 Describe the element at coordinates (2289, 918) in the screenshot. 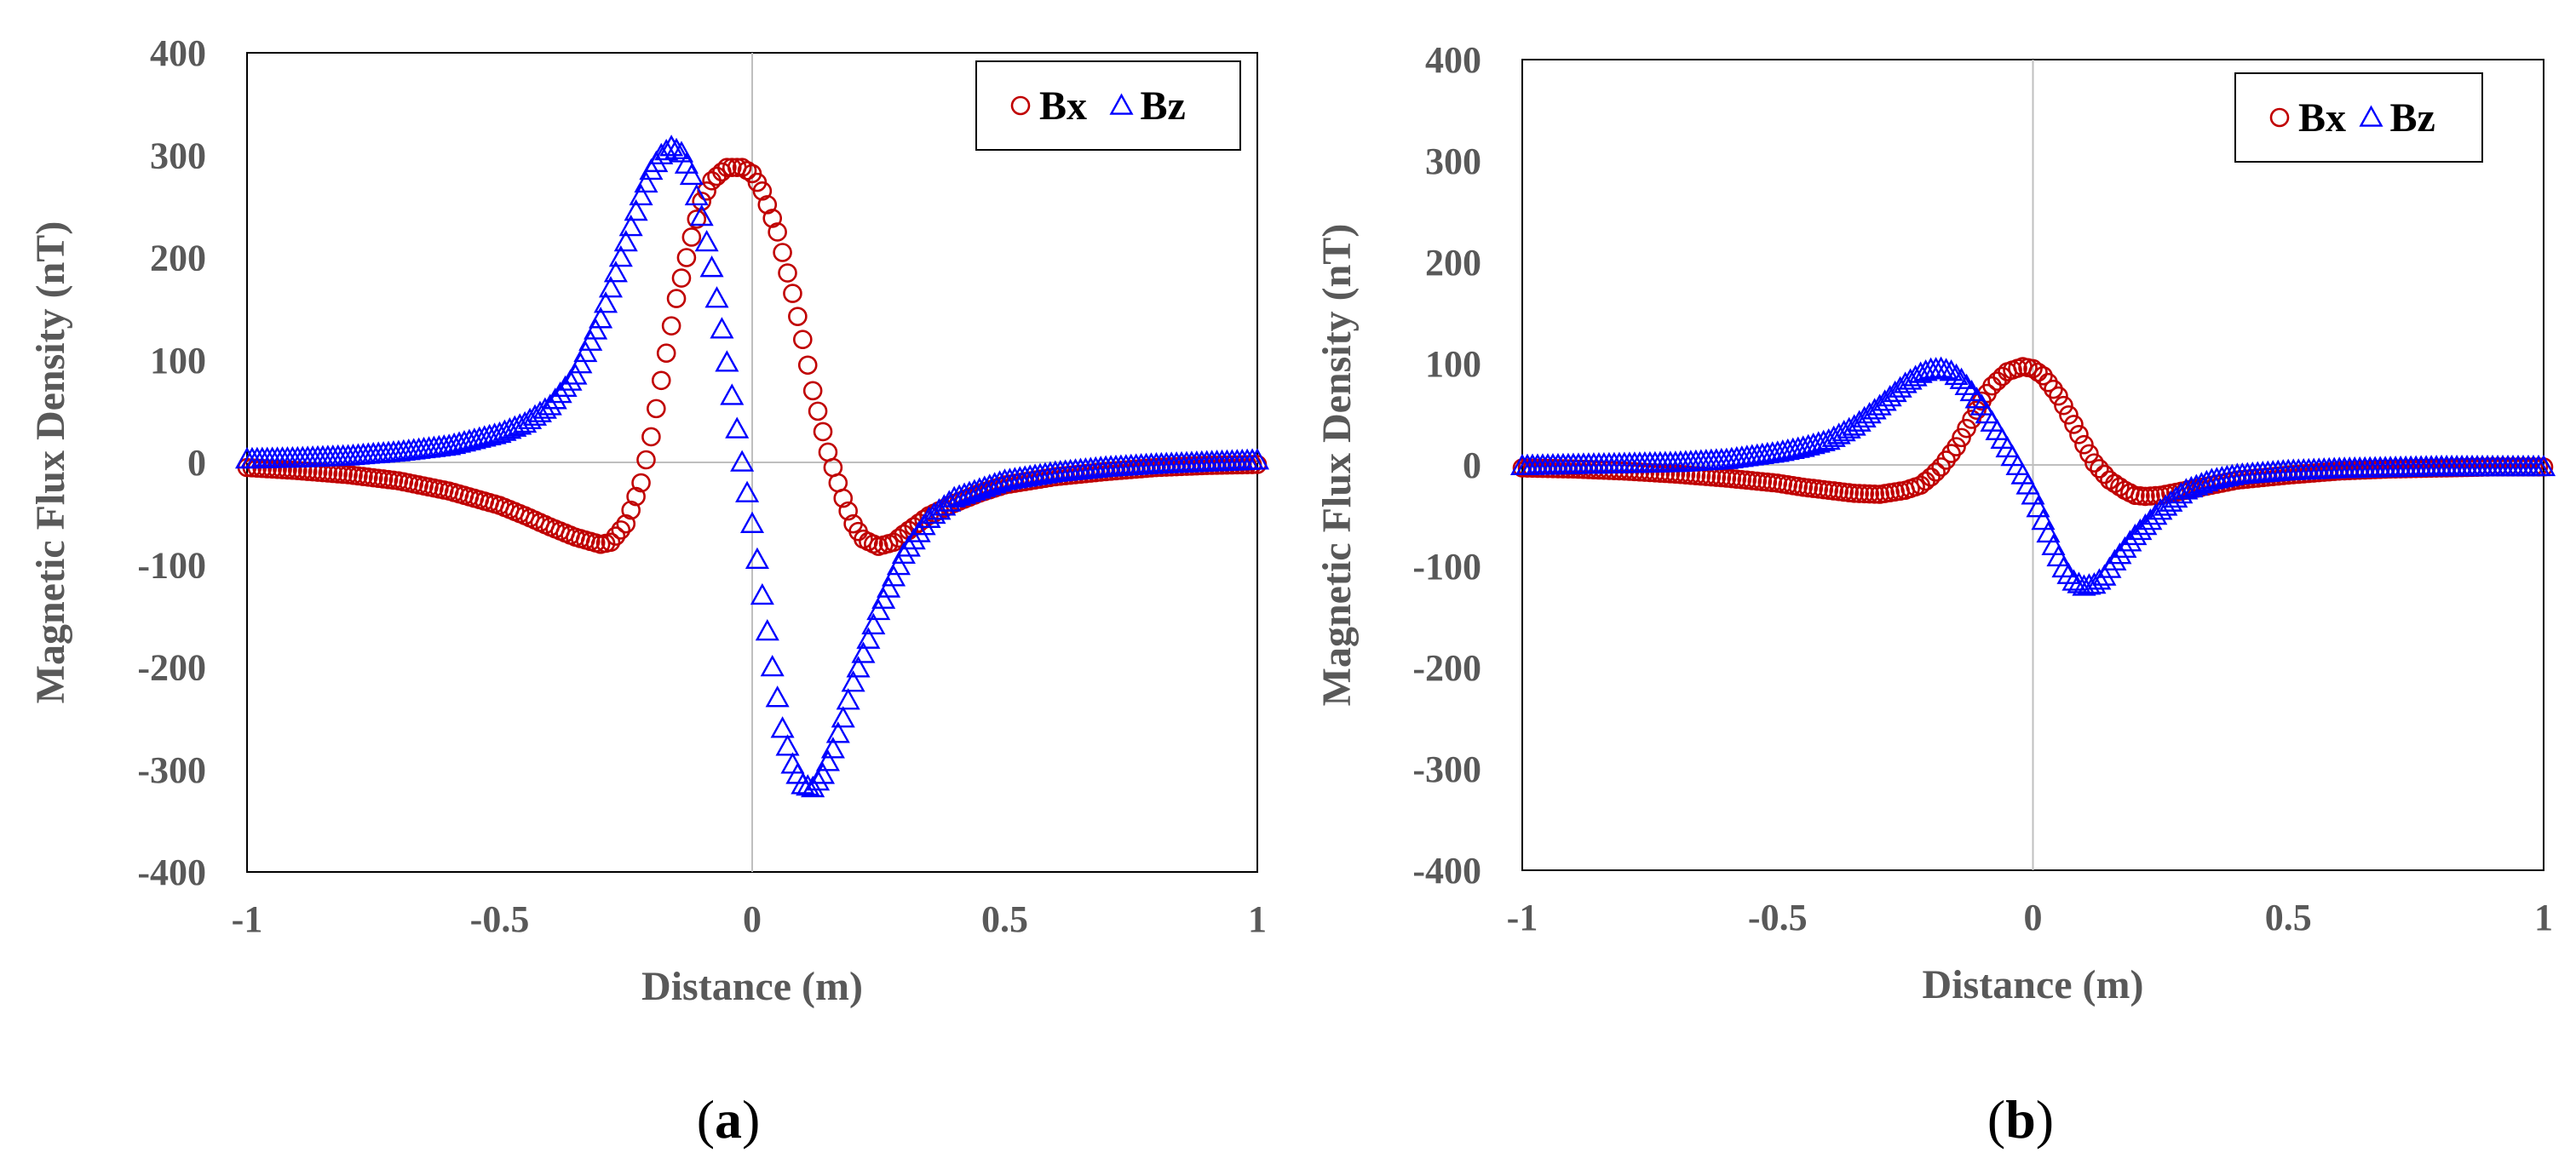

I see `x-tick-label: 0.5` at that location.